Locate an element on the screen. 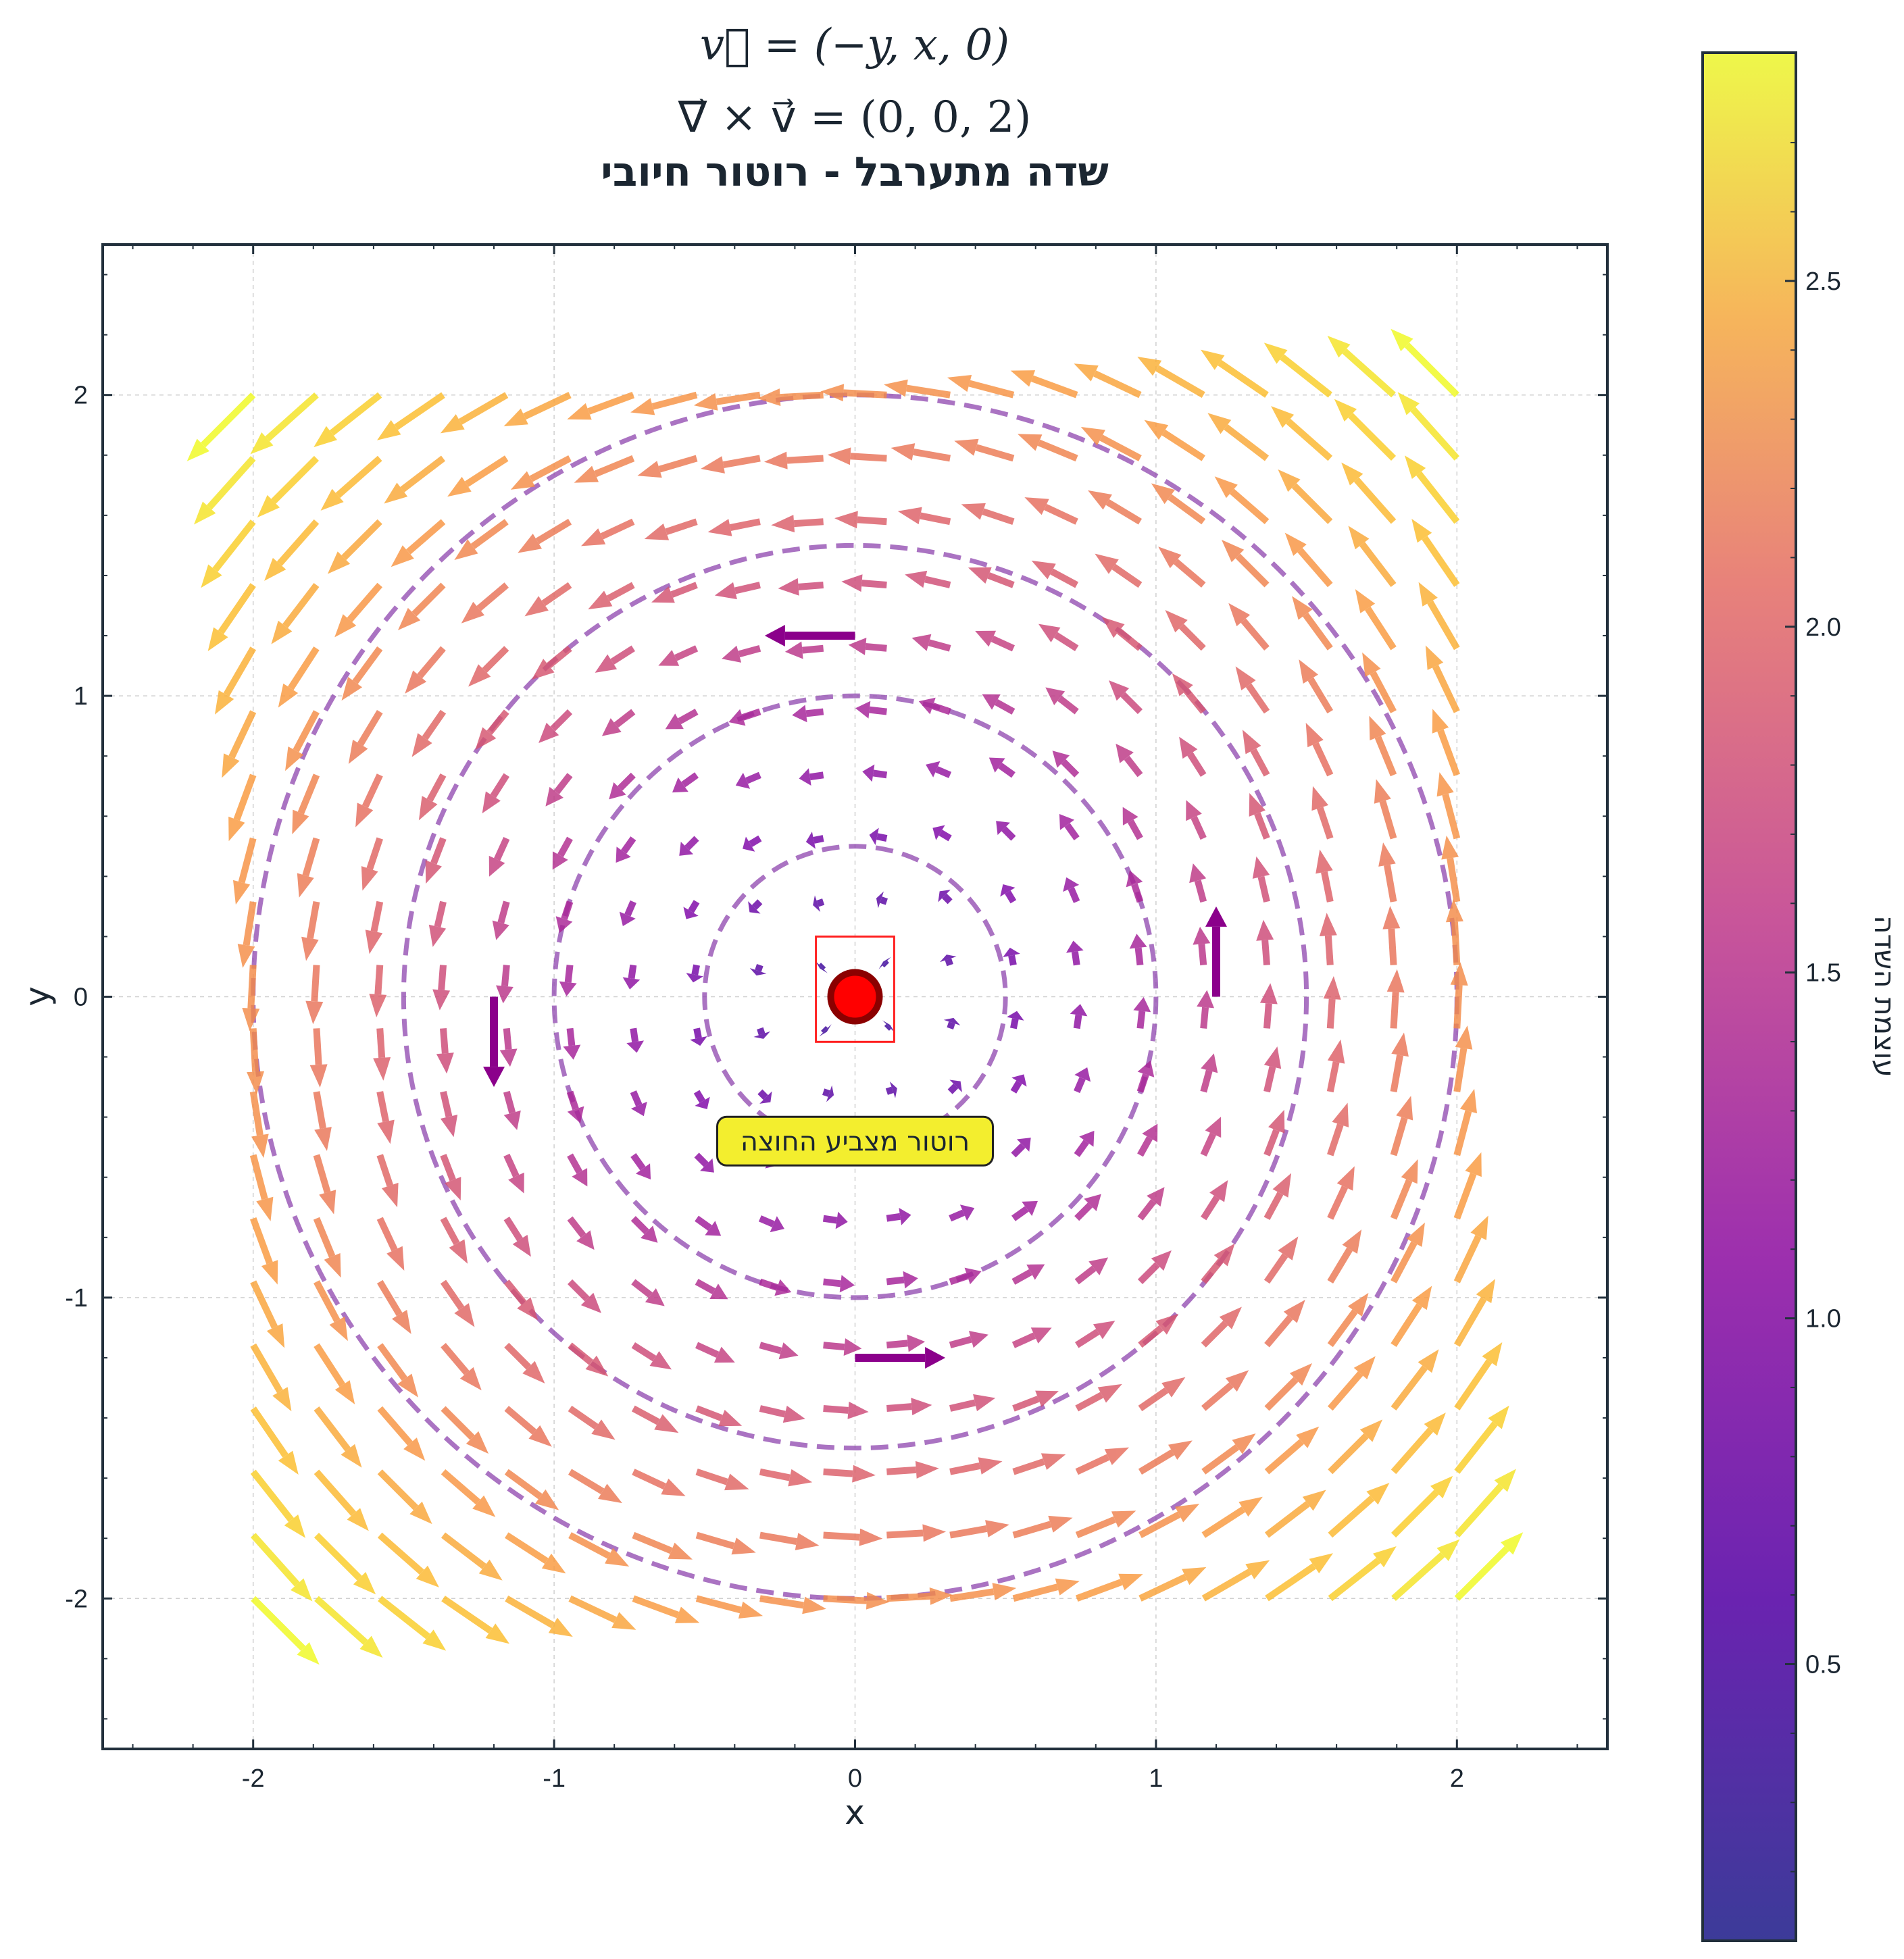  y-tick-label: -1 is located at coordinates (76, 1298).